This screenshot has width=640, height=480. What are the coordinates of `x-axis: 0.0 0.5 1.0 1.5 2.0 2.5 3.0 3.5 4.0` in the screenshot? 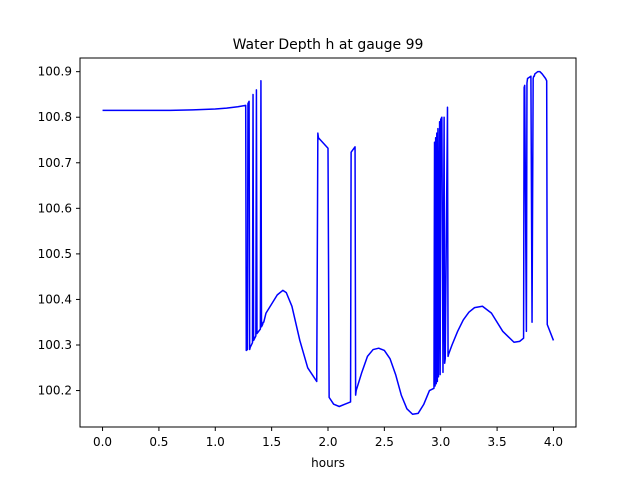 It's located at (328, 438).